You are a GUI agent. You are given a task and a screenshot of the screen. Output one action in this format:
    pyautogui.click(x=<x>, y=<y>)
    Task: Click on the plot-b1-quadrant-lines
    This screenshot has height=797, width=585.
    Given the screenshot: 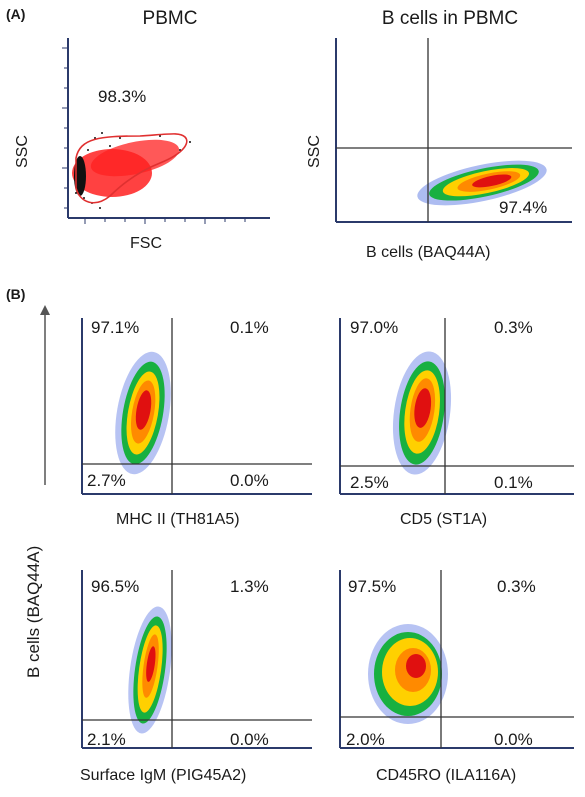 What is the action you would take?
    pyautogui.click(x=197, y=406)
    